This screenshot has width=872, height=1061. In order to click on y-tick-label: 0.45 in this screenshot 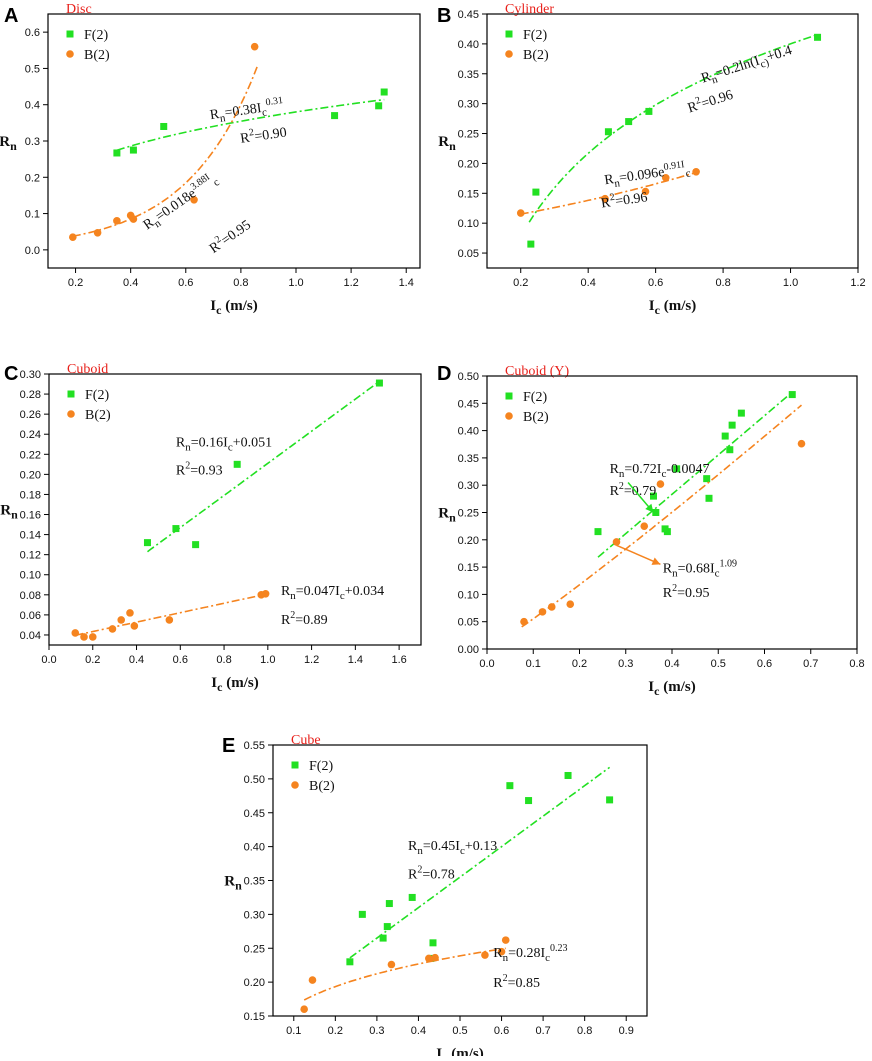, I will do `click(468, 15)`.